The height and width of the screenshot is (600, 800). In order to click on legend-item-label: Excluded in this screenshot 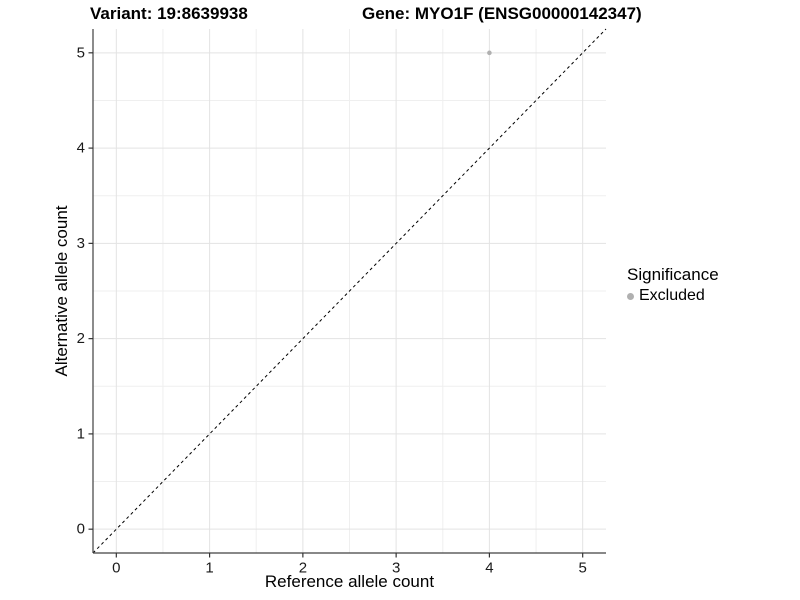, I will do `click(672, 295)`.